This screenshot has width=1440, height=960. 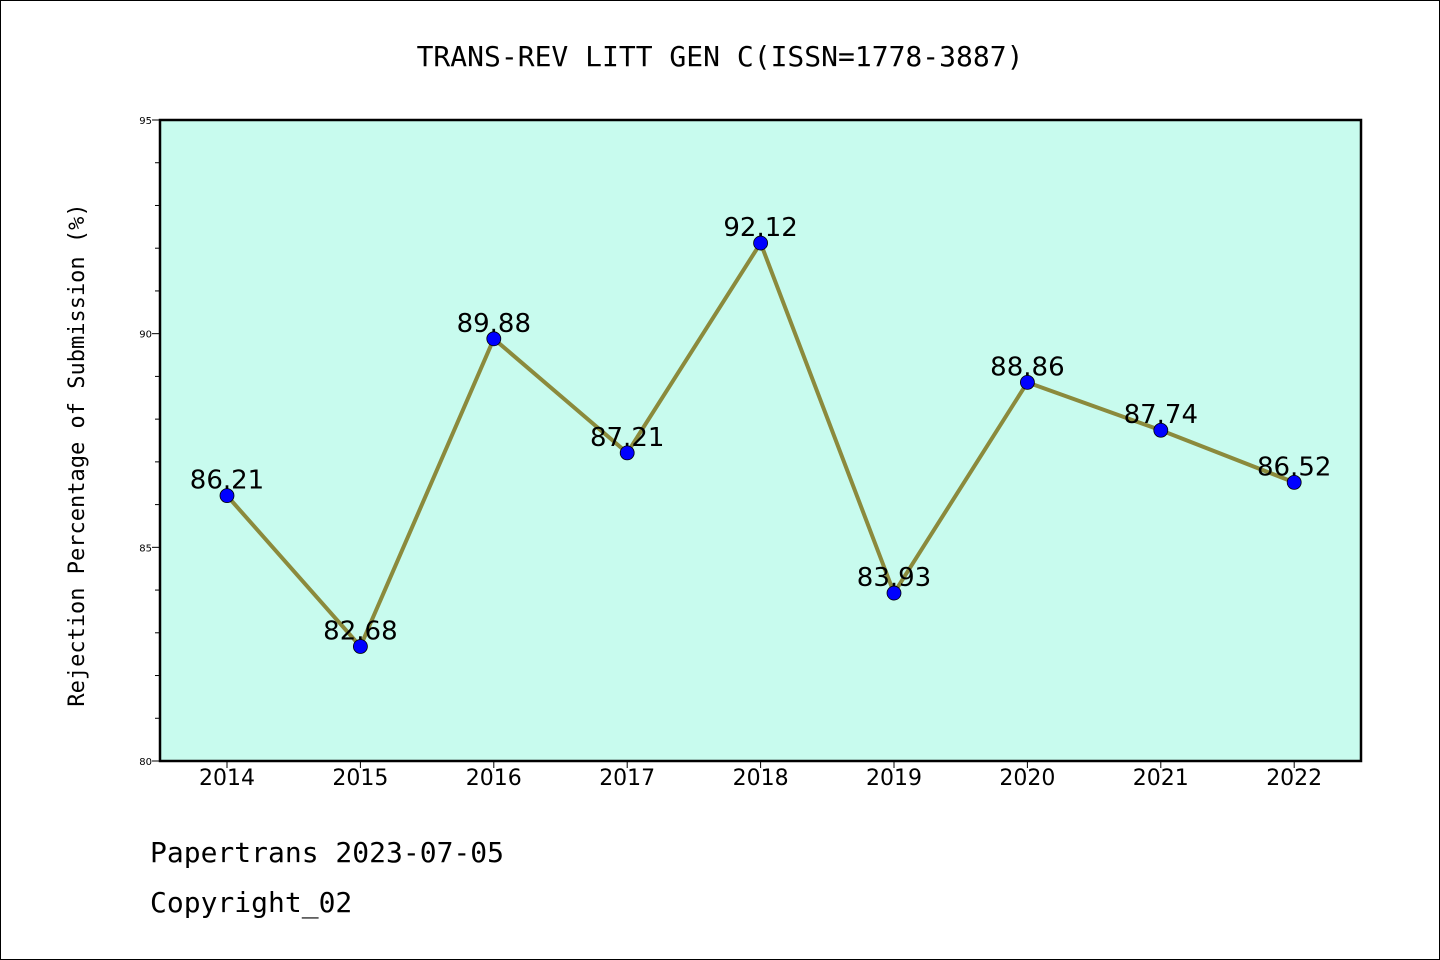 I want to click on y-axis-ticks: 80 85 90 95, so click(x=149, y=442).